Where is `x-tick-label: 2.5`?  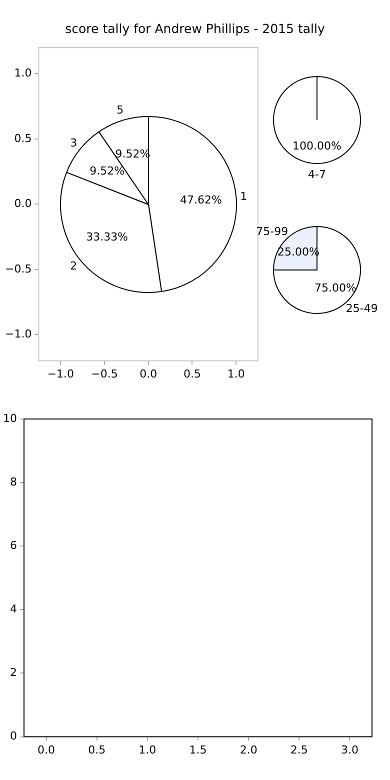 x-tick-label: 2.5 is located at coordinates (299, 749).